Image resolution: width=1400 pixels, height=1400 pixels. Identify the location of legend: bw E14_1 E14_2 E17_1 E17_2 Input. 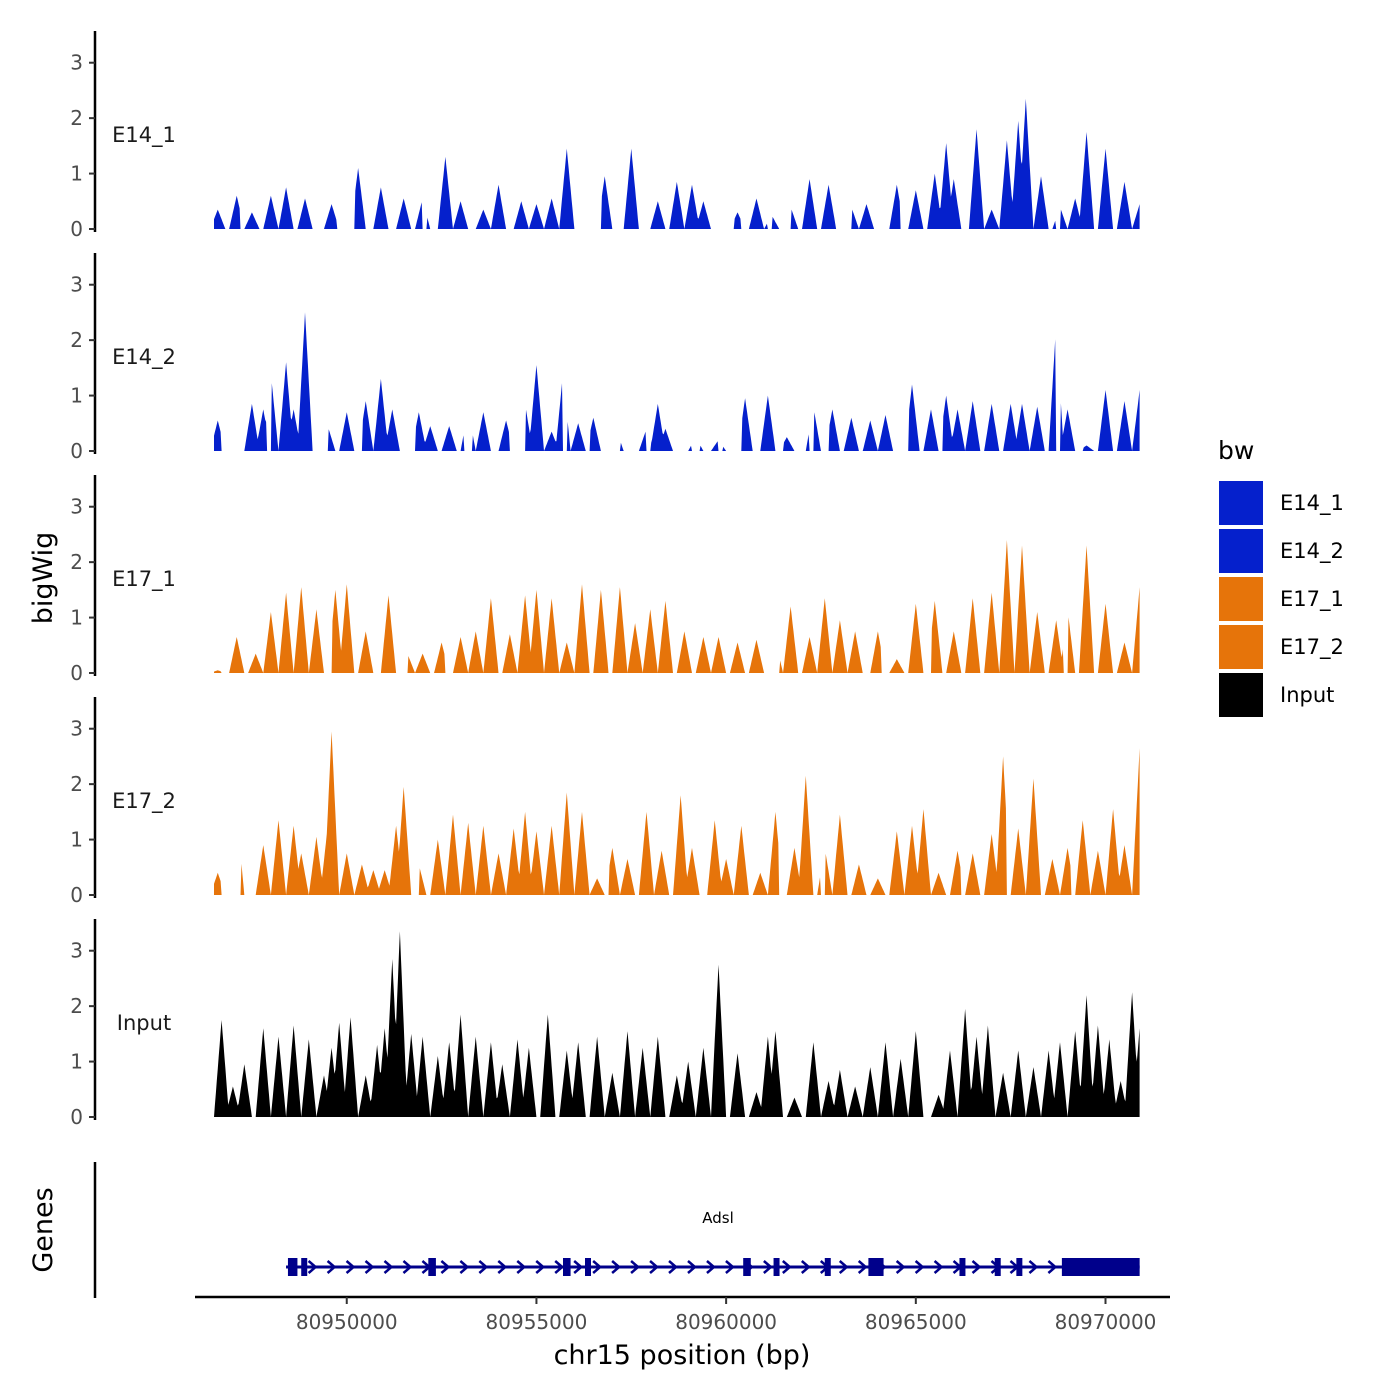
(1280, 577).